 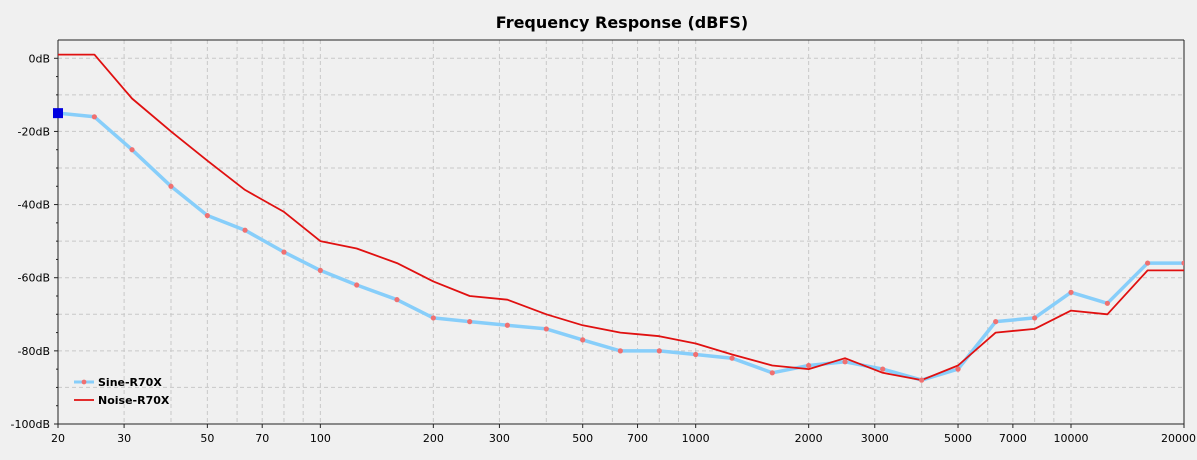 What do you see at coordinates (130, 382) in the screenshot?
I see `legend-label-sine-r70x: Sine-R70X` at bounding box center [130, 382].